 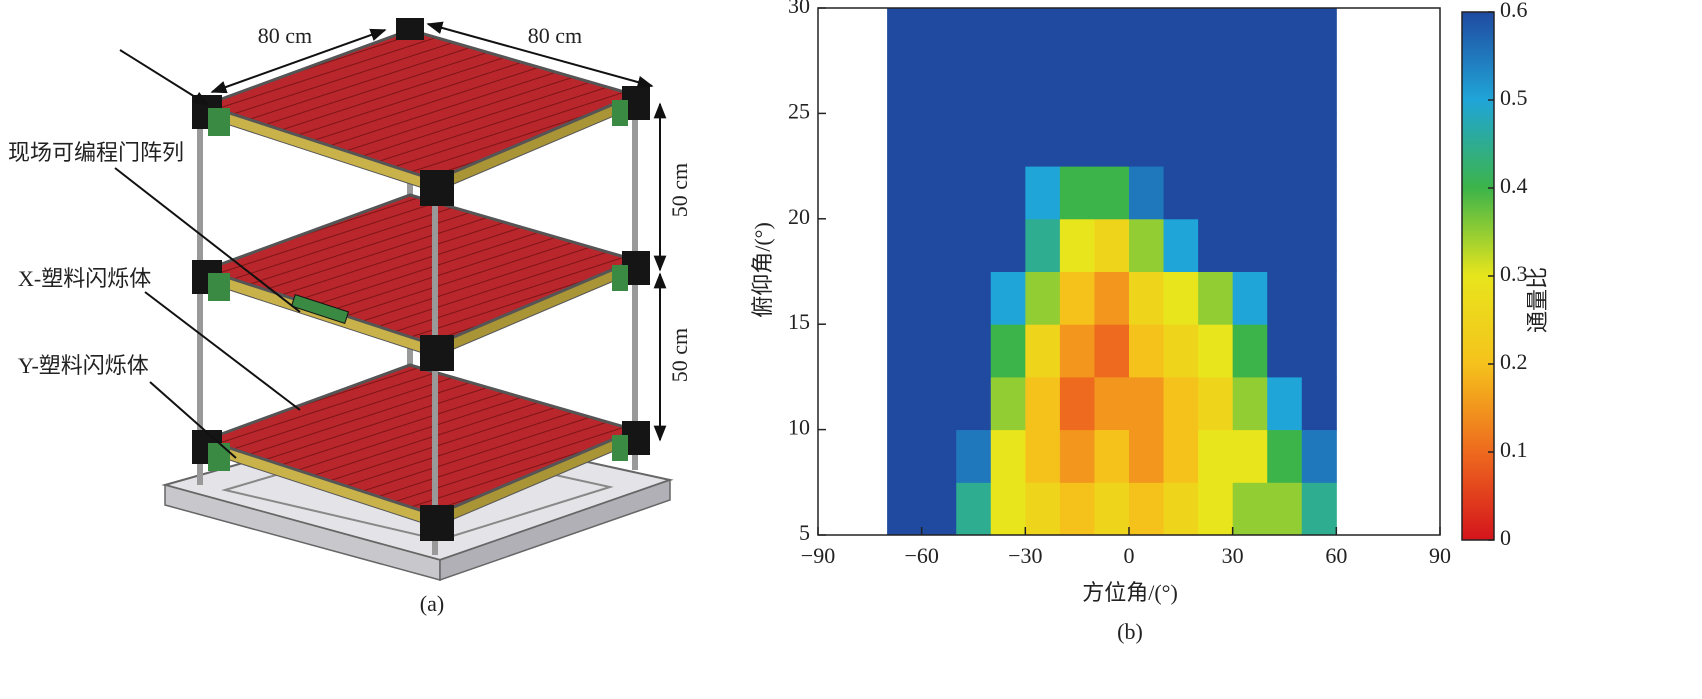 I want to click on dimension-arrow, so click(x=298, y=61).